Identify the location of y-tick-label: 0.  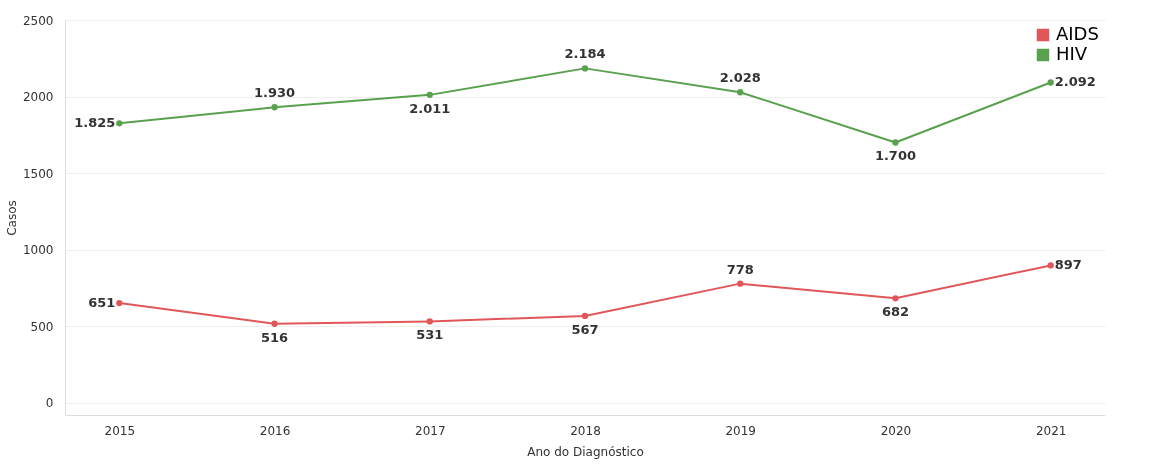
(49, 403).